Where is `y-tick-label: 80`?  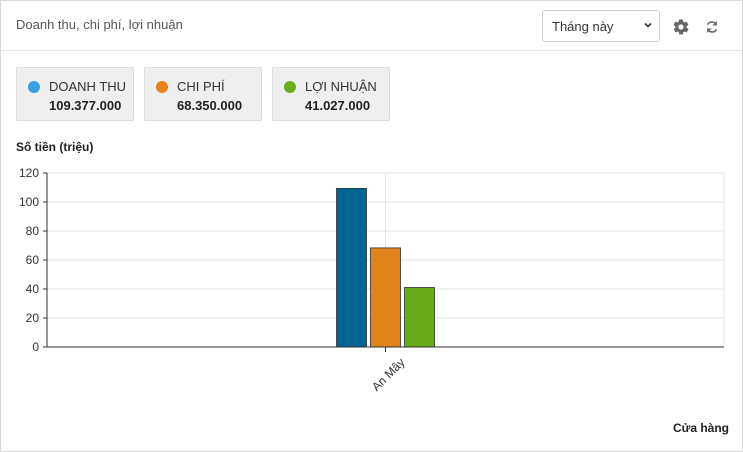
y-tick-label: 80 is located at coordinates (33, 231).